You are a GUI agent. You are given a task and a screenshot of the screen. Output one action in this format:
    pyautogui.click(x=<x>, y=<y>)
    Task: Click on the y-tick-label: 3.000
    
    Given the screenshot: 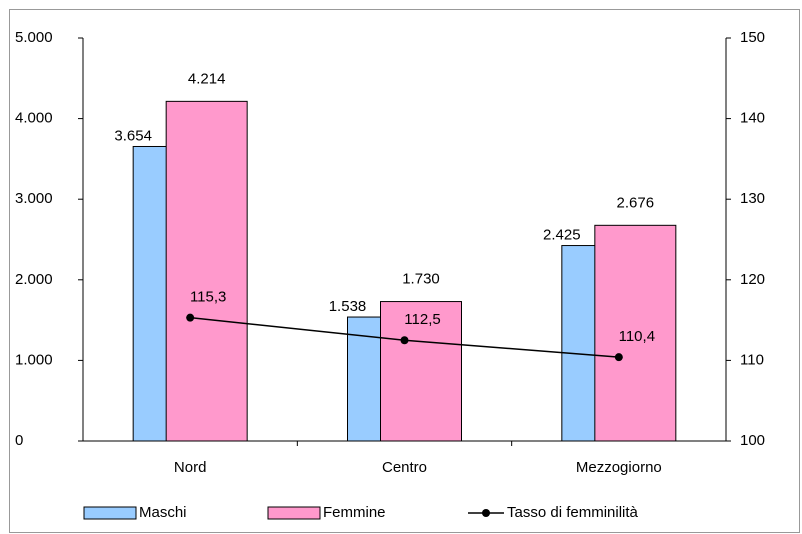 What is the action you would take?
    pyautogui.click(x=34, y=198)
    